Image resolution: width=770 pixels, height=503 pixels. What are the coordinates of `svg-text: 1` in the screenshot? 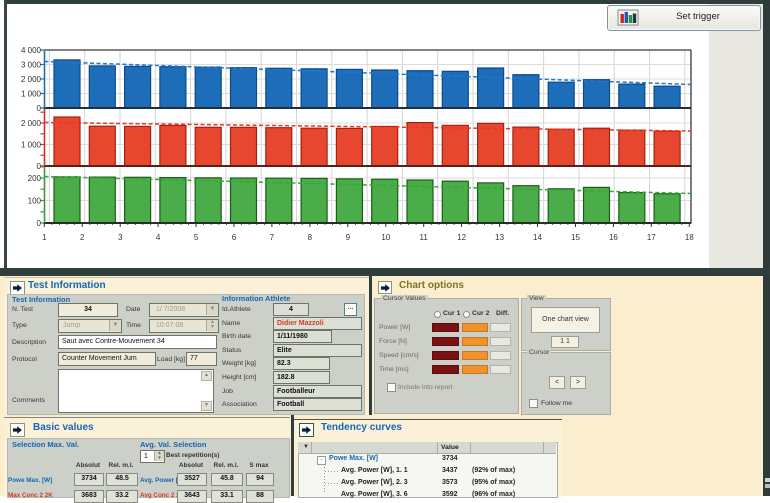 It's located at (44, 237).